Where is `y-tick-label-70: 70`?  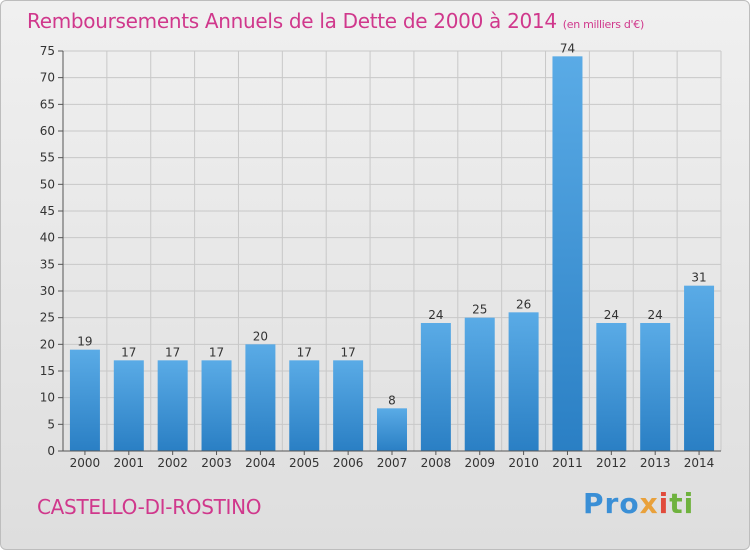 y-tick-label-70: 70 is located at coordinates (47, 78).